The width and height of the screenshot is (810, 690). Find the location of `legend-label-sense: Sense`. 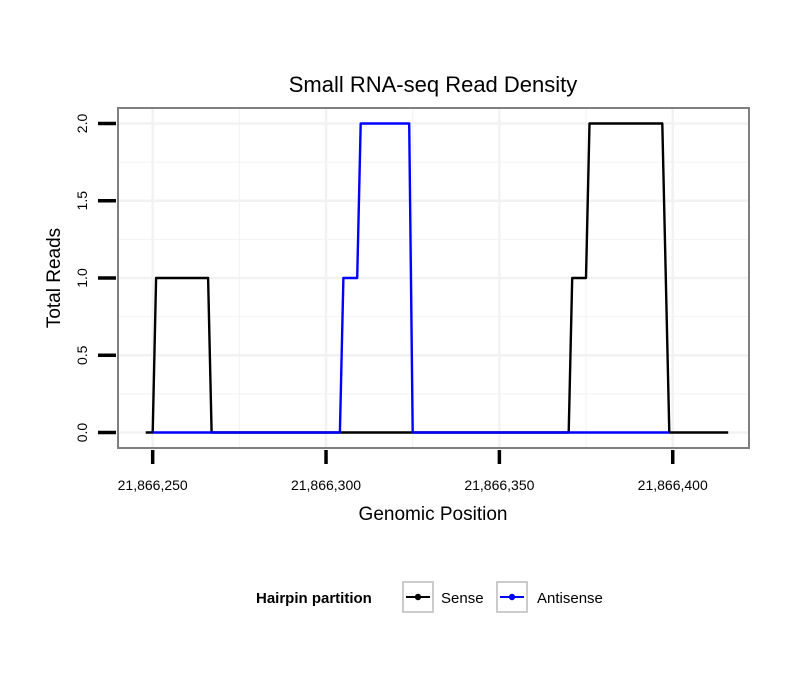

legend-label-sense: Sense is located at coordinates (462, 598).